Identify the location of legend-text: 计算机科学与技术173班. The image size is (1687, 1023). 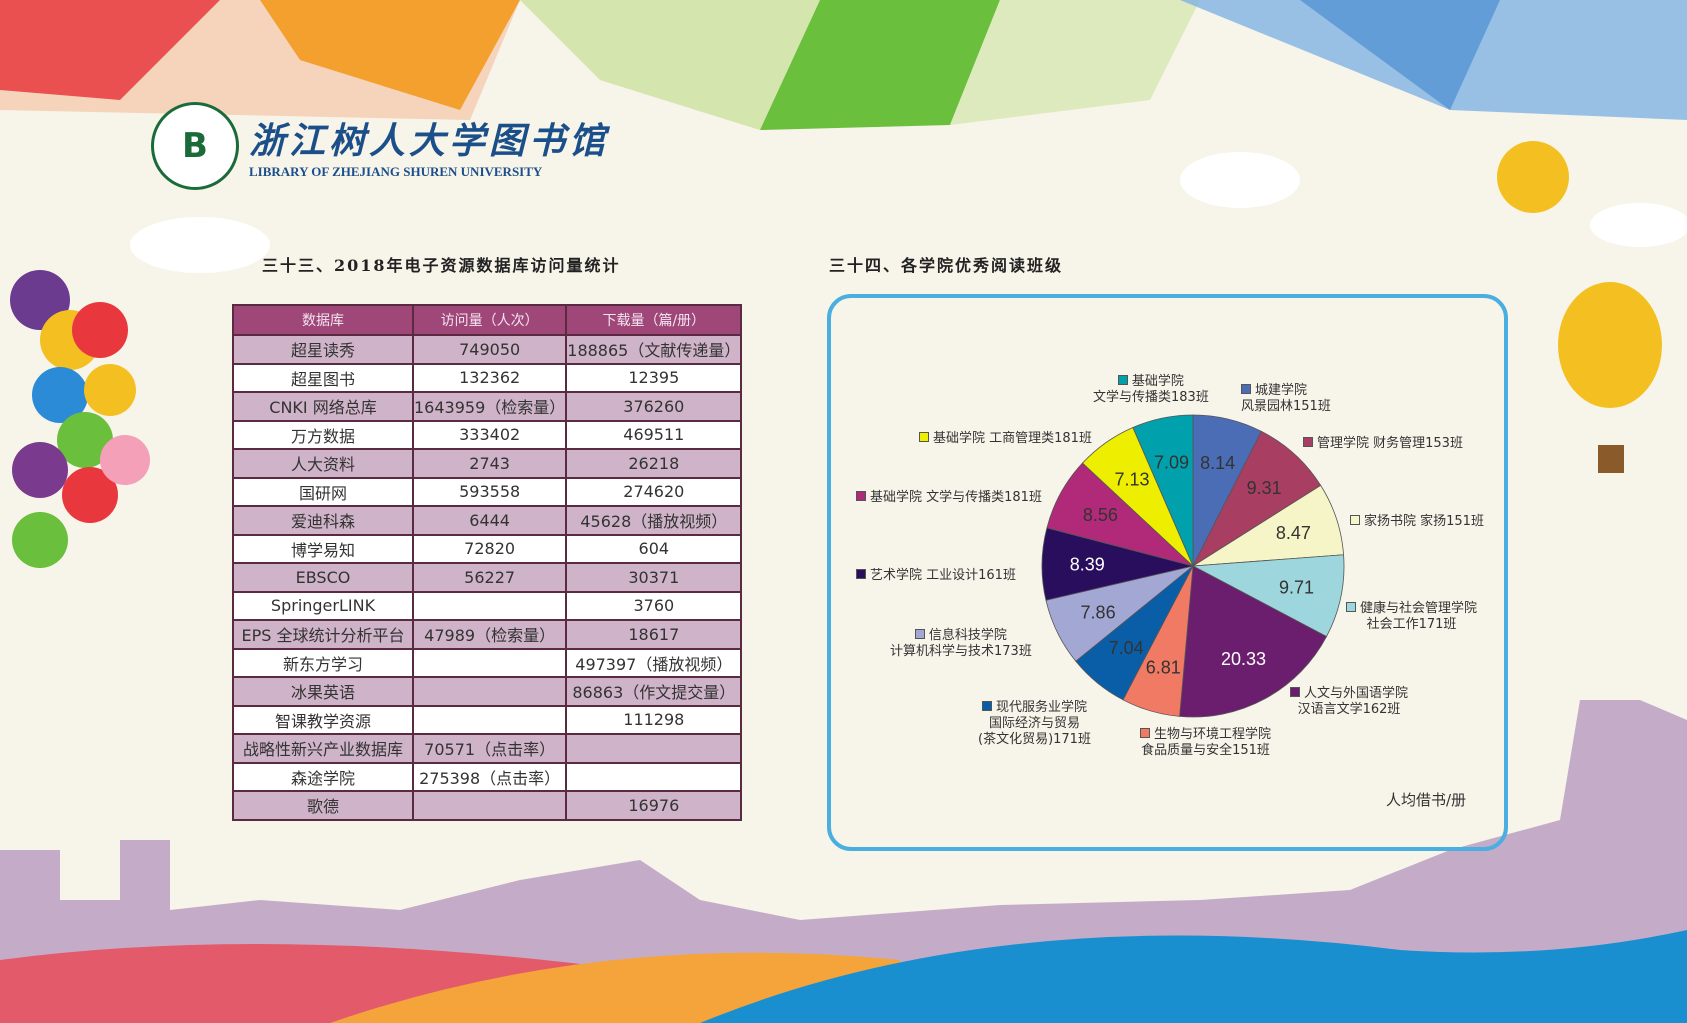
(961, 651).